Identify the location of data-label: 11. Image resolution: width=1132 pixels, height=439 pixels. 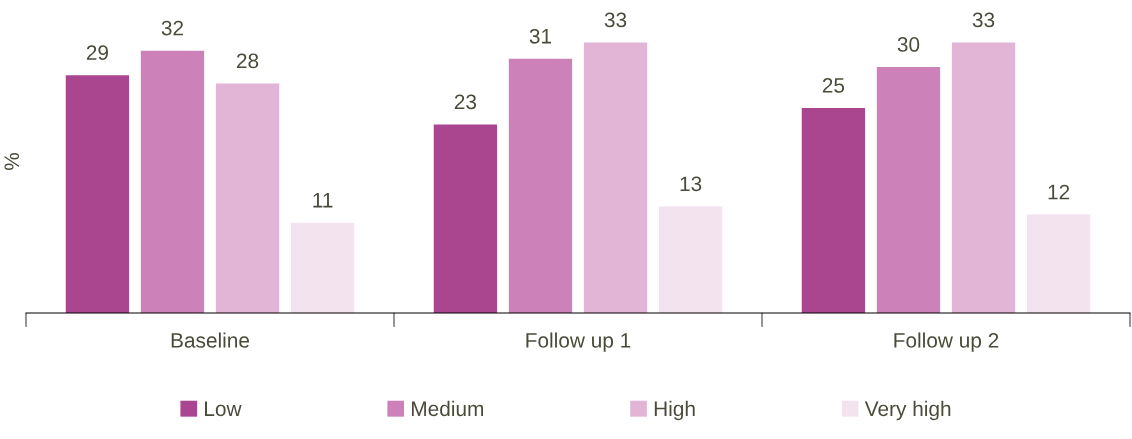
(323, 200).